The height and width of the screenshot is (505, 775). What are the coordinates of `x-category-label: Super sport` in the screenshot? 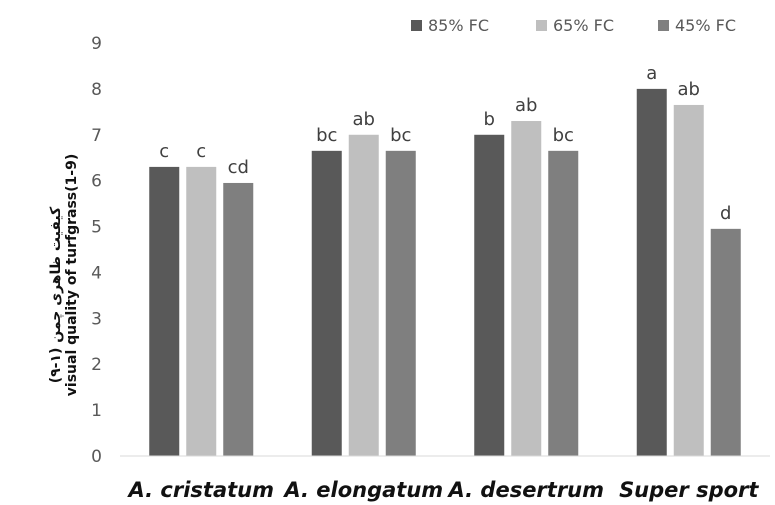 It's located at (689, 490).